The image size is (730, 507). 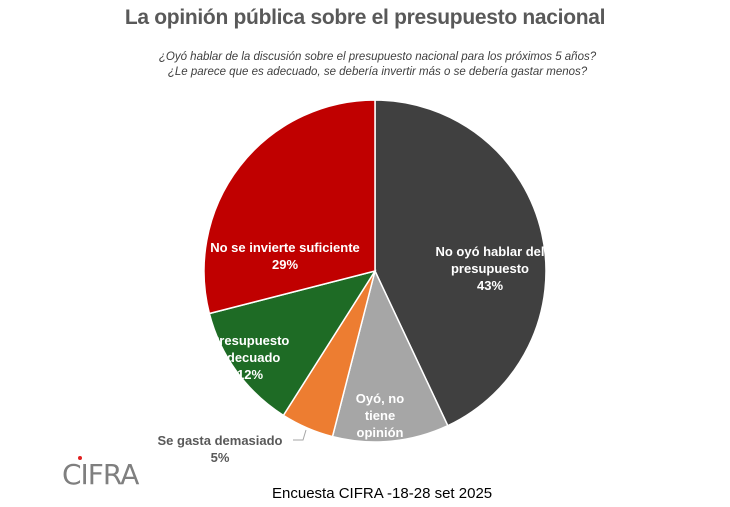 I want to click on slice-label-adecuado: Presupuesto adecuado 12%, so click(x=250, y=357).